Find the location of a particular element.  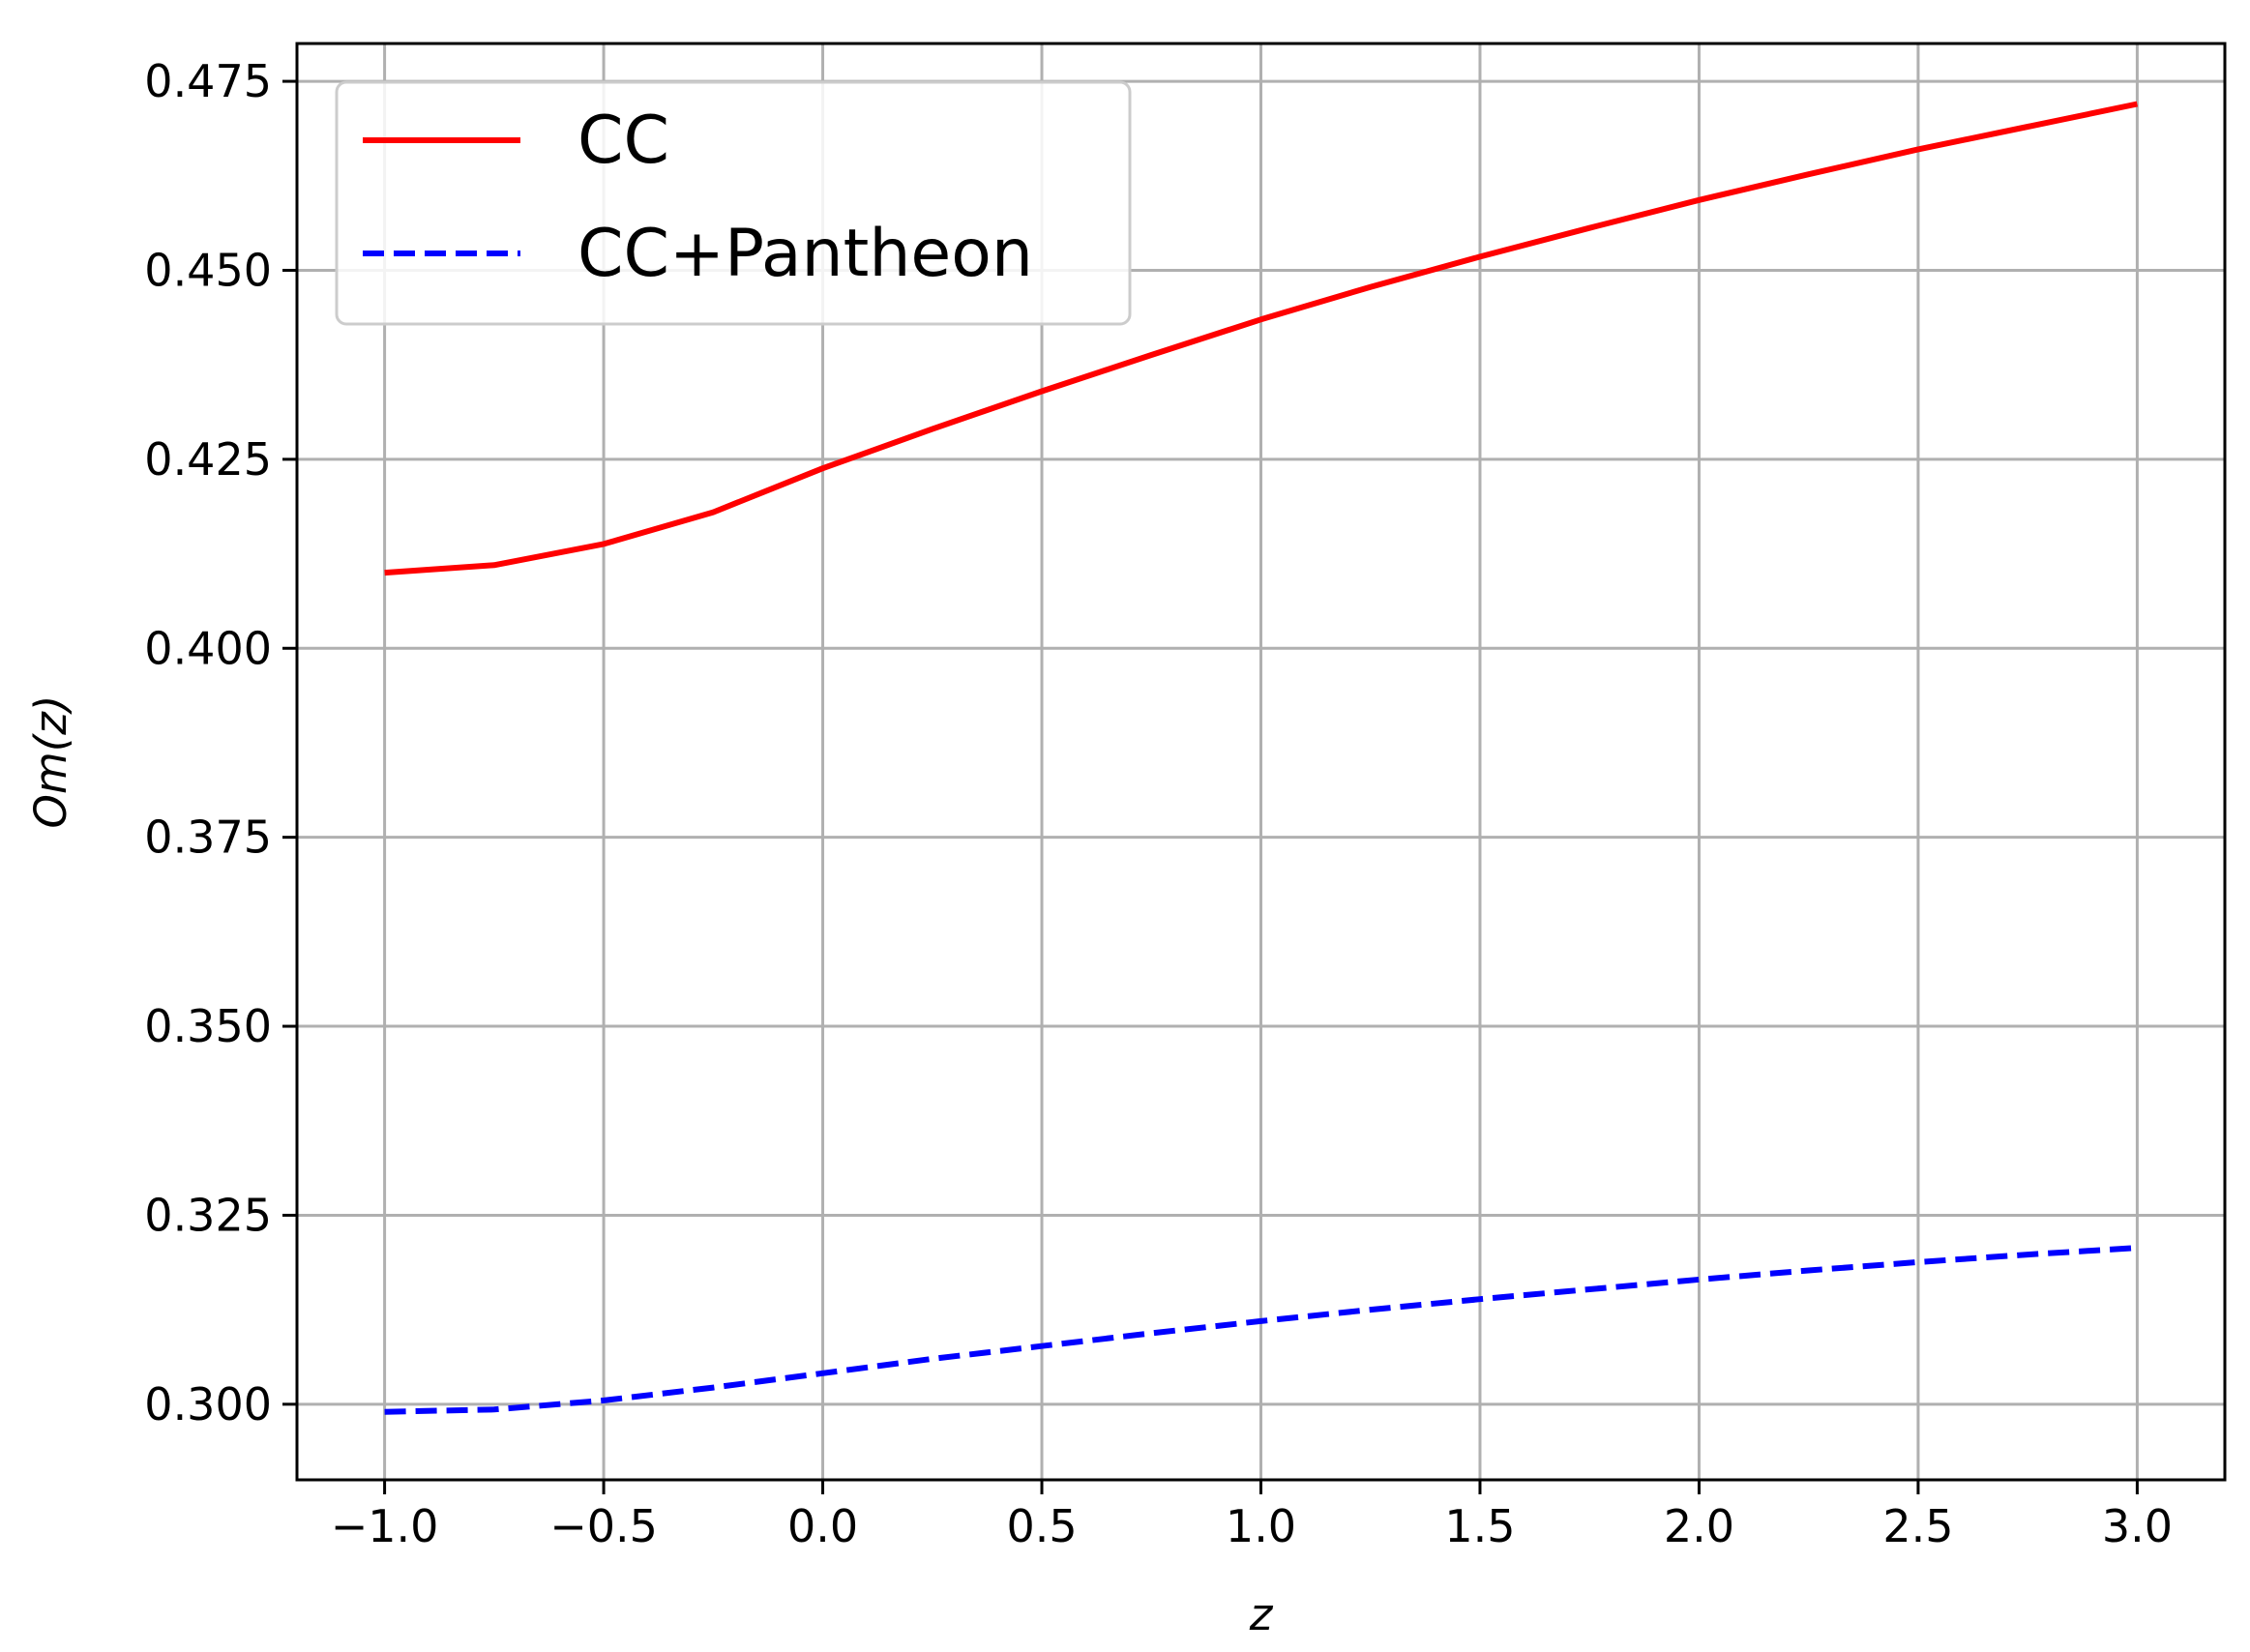

y-tick-label: 0.475 is located at coordinates (208, 81).